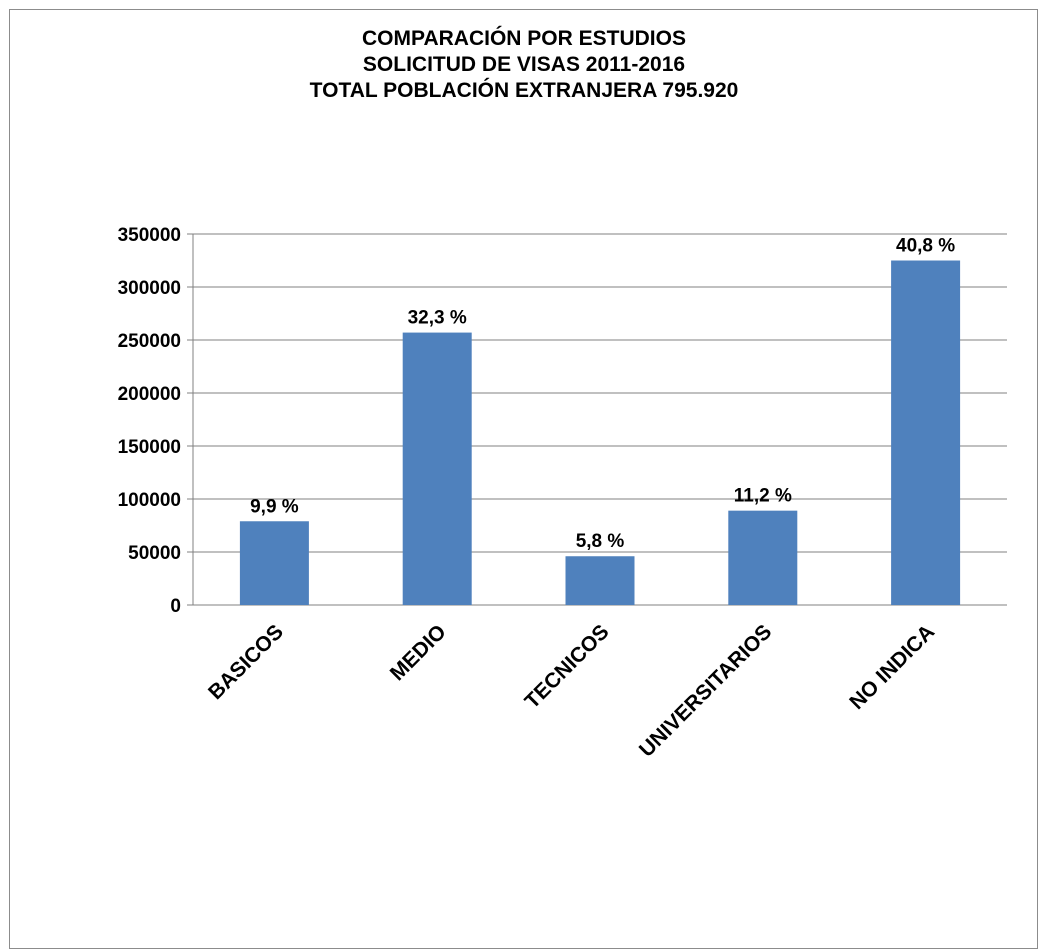  I want to click on x-tick-label: TECNICOS, so click(567, 666).